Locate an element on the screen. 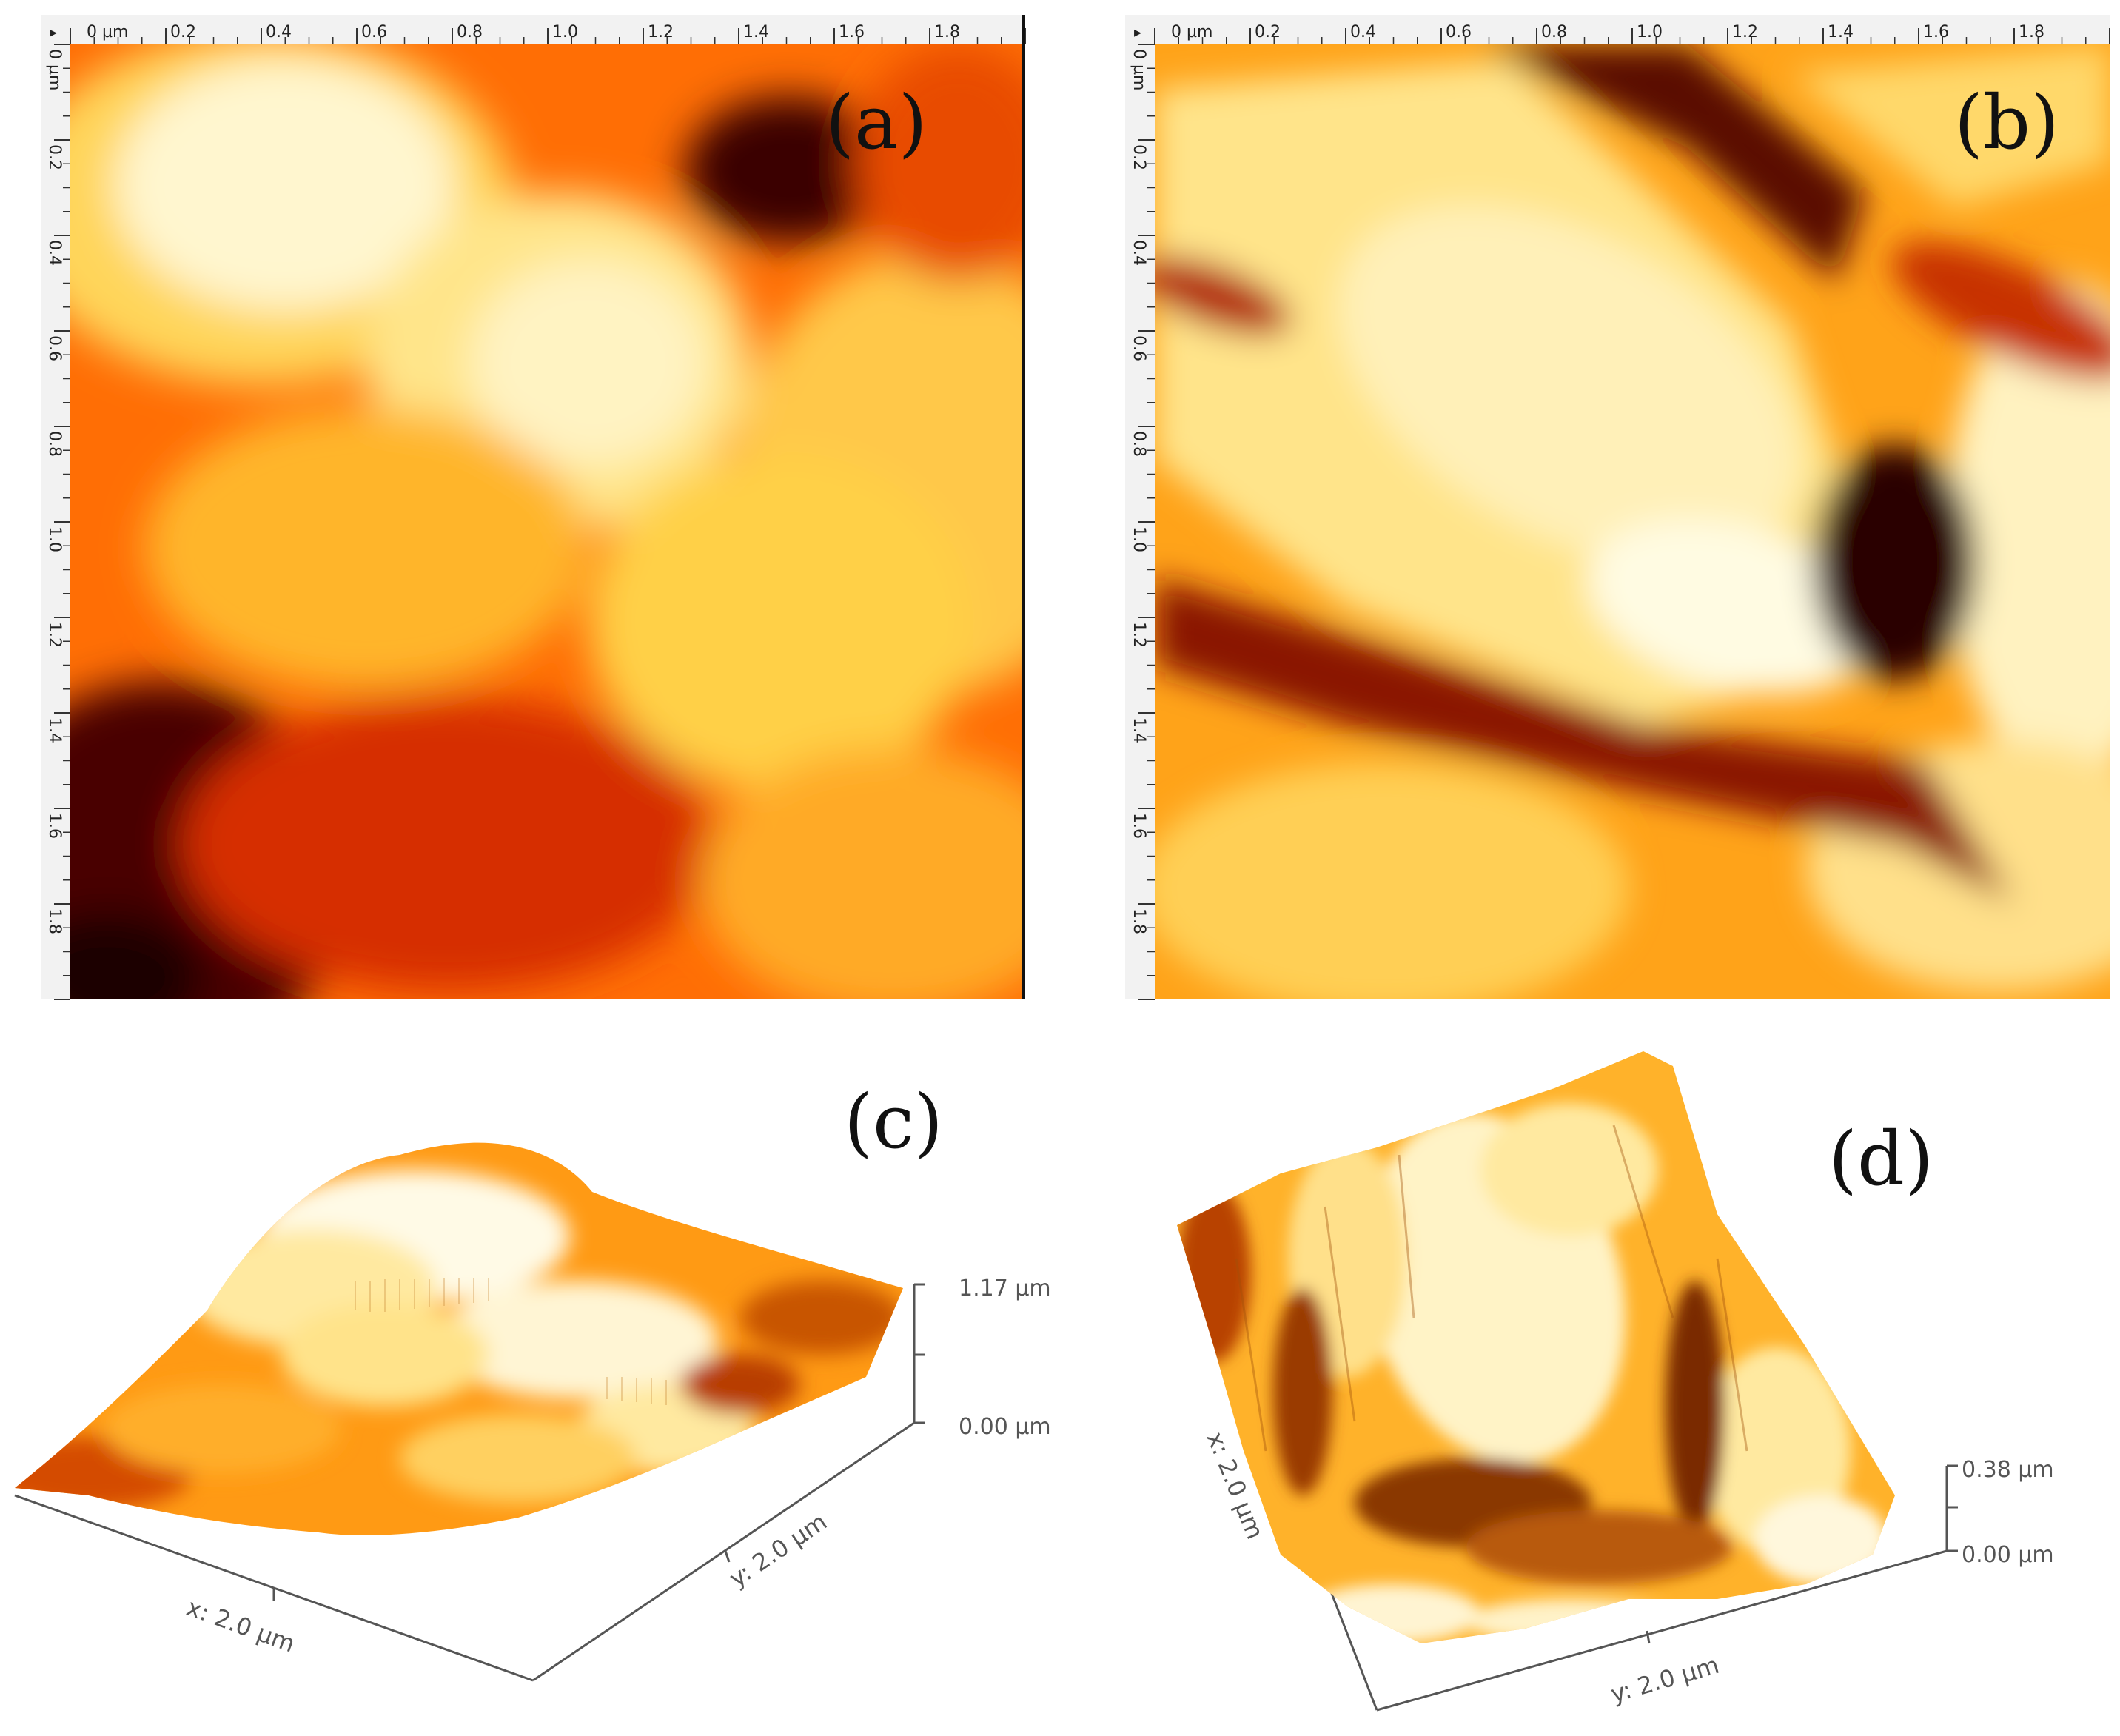 This screenshot has height=1736, width=2120. y-axis-line-d is located at coordinates (1662, 1630).